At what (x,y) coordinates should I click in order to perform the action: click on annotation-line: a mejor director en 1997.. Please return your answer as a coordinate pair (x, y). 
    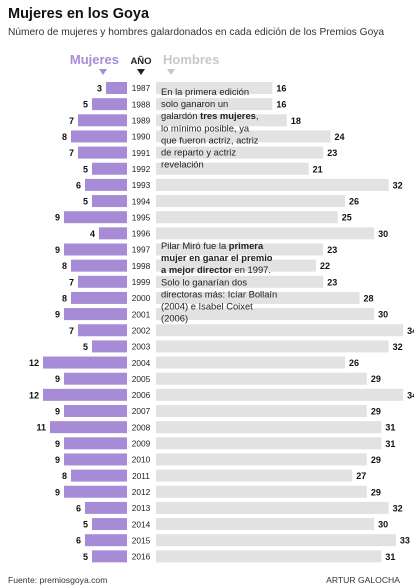
    Looking at the image, I should click on (216, 269).